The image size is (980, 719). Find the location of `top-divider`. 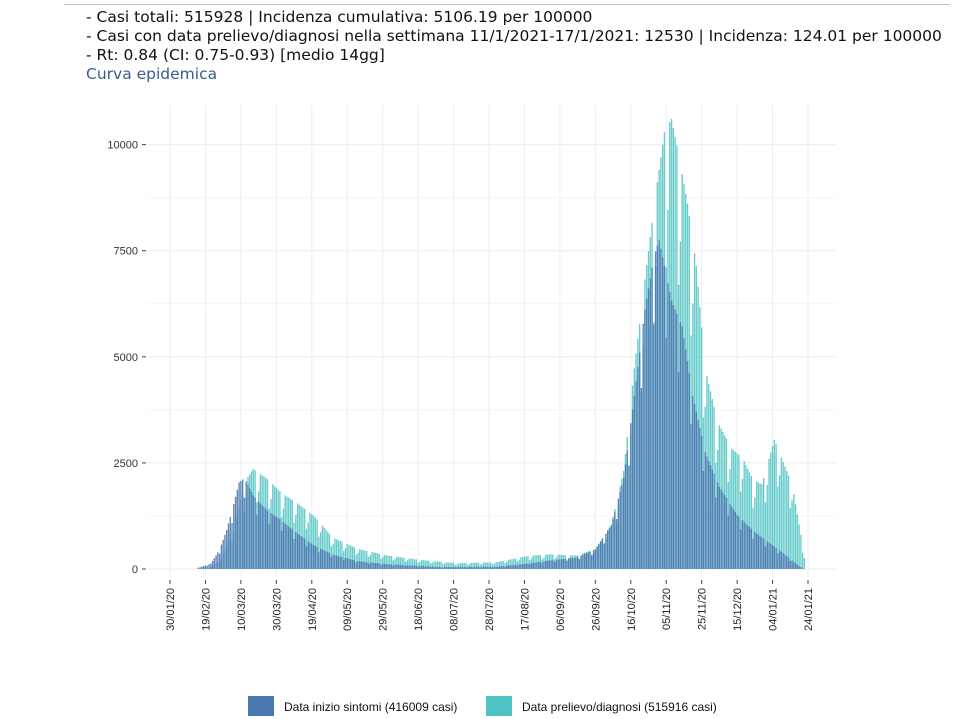

top-divider is located at coordinates (507, 4).